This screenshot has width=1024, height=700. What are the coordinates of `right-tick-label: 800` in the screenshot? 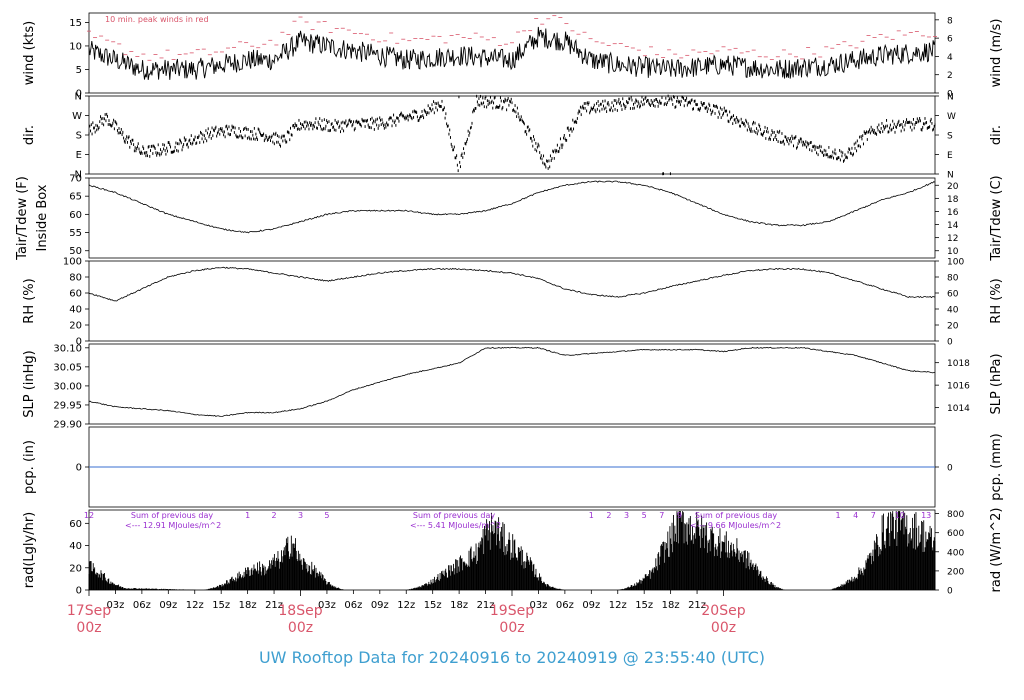 It's located at (955, 515).